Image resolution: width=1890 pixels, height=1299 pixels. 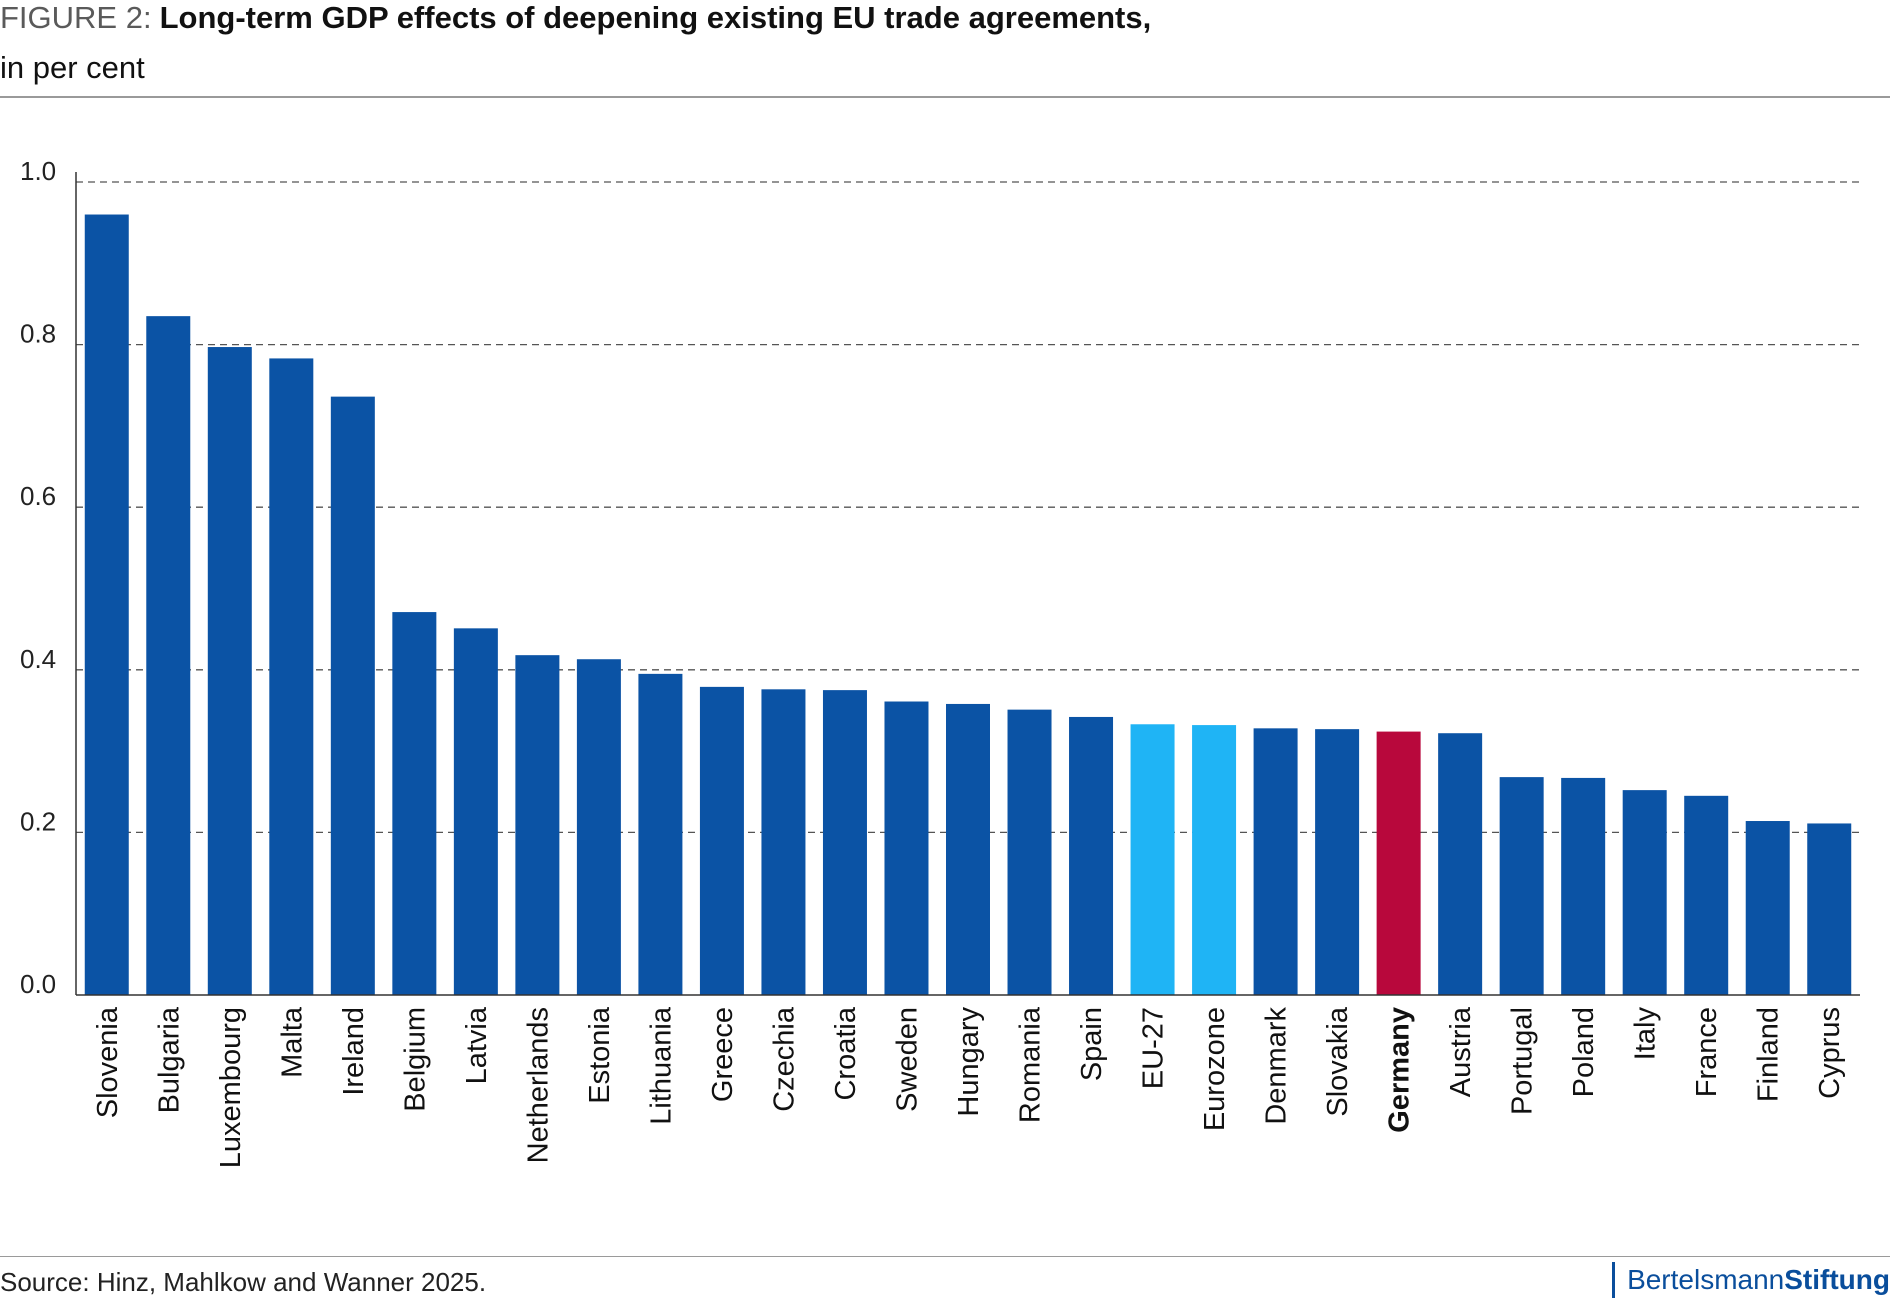 What do you see at coordinates (968, 849) in the screenshot?
I see `bar-hungary` at bounding box center [968, 849].